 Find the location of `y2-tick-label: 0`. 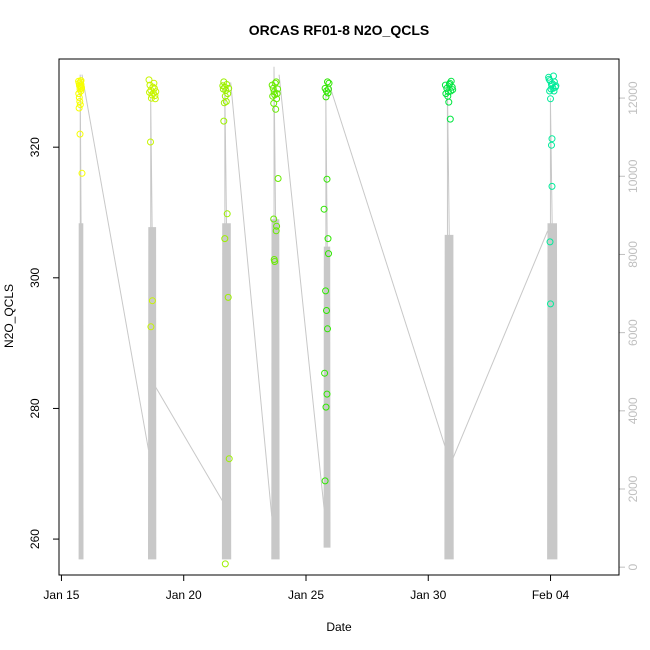

y2-tick-label: 0 is located at coordinates (633, 567).